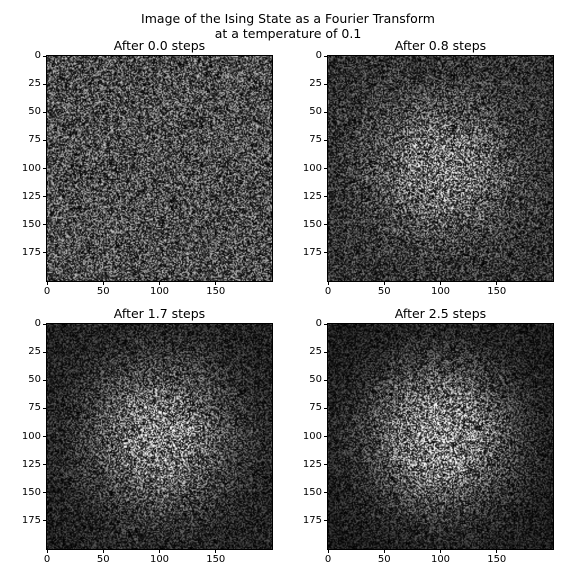 This screenshot has height=576, width=576. Describe the element at coordinates (159, 45) in the screenshot. I see `panel-title: After 0.0 steps` at that location.